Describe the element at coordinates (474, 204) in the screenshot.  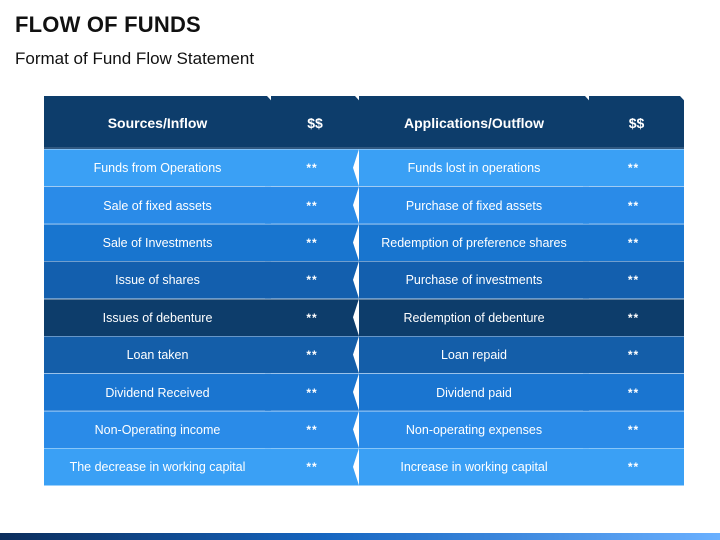
I see `application-cell: Purchase of fixed assets` at that location.